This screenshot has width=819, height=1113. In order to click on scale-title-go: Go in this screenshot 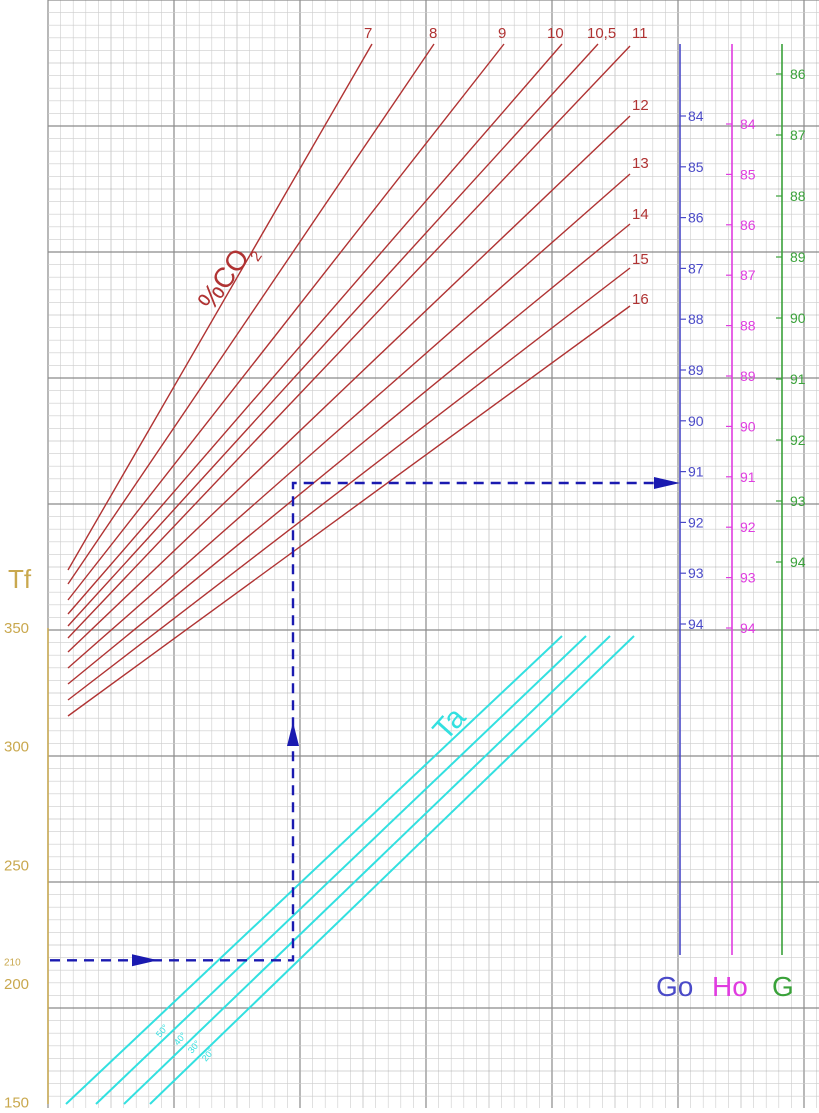, I will do `click(674, 986)`.